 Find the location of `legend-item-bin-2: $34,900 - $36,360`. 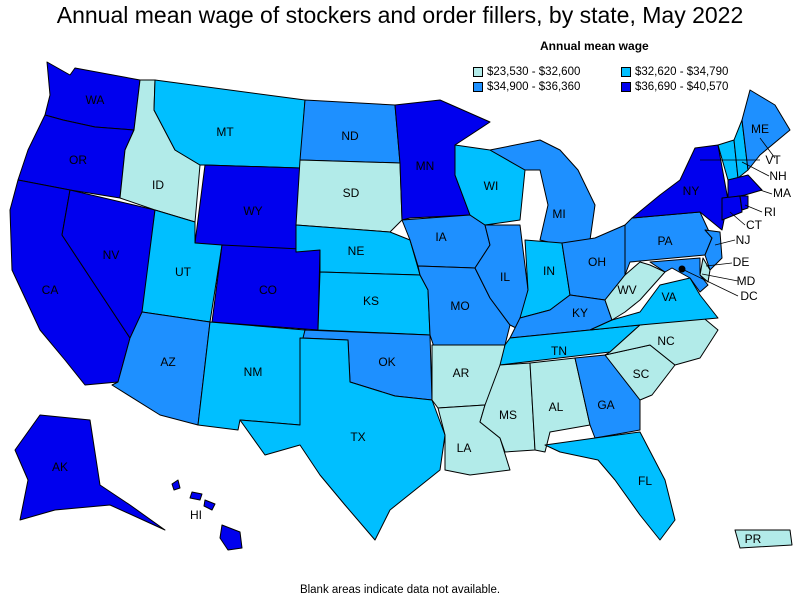

legend-item-bin-2: $34,900 - $36,360 is located at coordinates (526, 87).